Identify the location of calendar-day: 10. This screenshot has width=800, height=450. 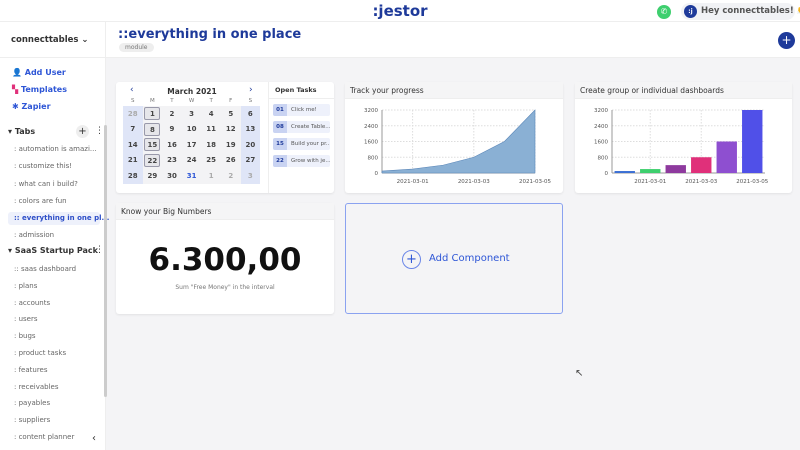
(191, 129).